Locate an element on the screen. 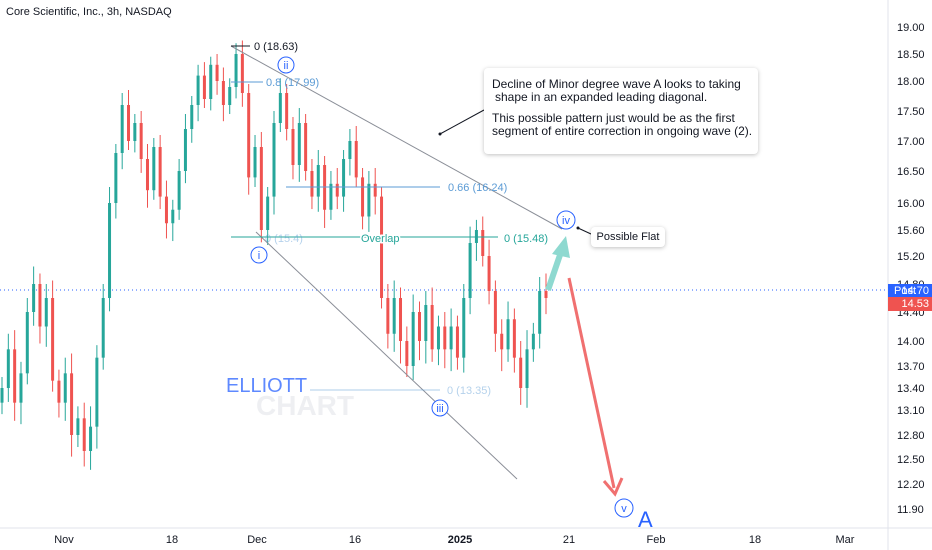  price-tick-label: 11.90 is located at coordinates (910, 510).